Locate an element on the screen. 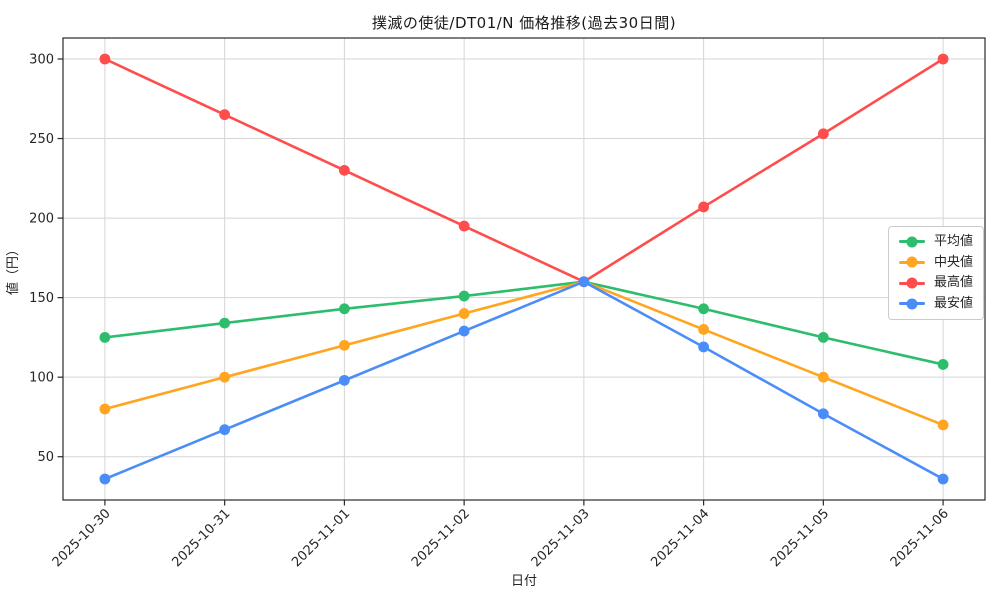  y-tick-label: 50 is located at coordinates (45, 457).